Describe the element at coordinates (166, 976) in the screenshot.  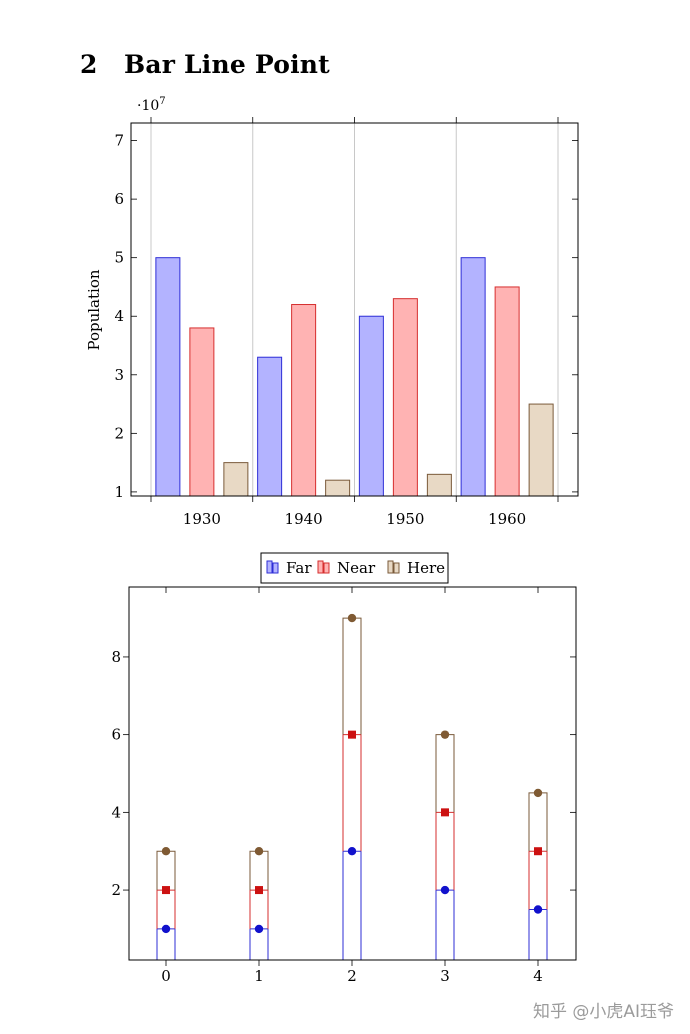
I see `x-tick-label: 0` at that location.